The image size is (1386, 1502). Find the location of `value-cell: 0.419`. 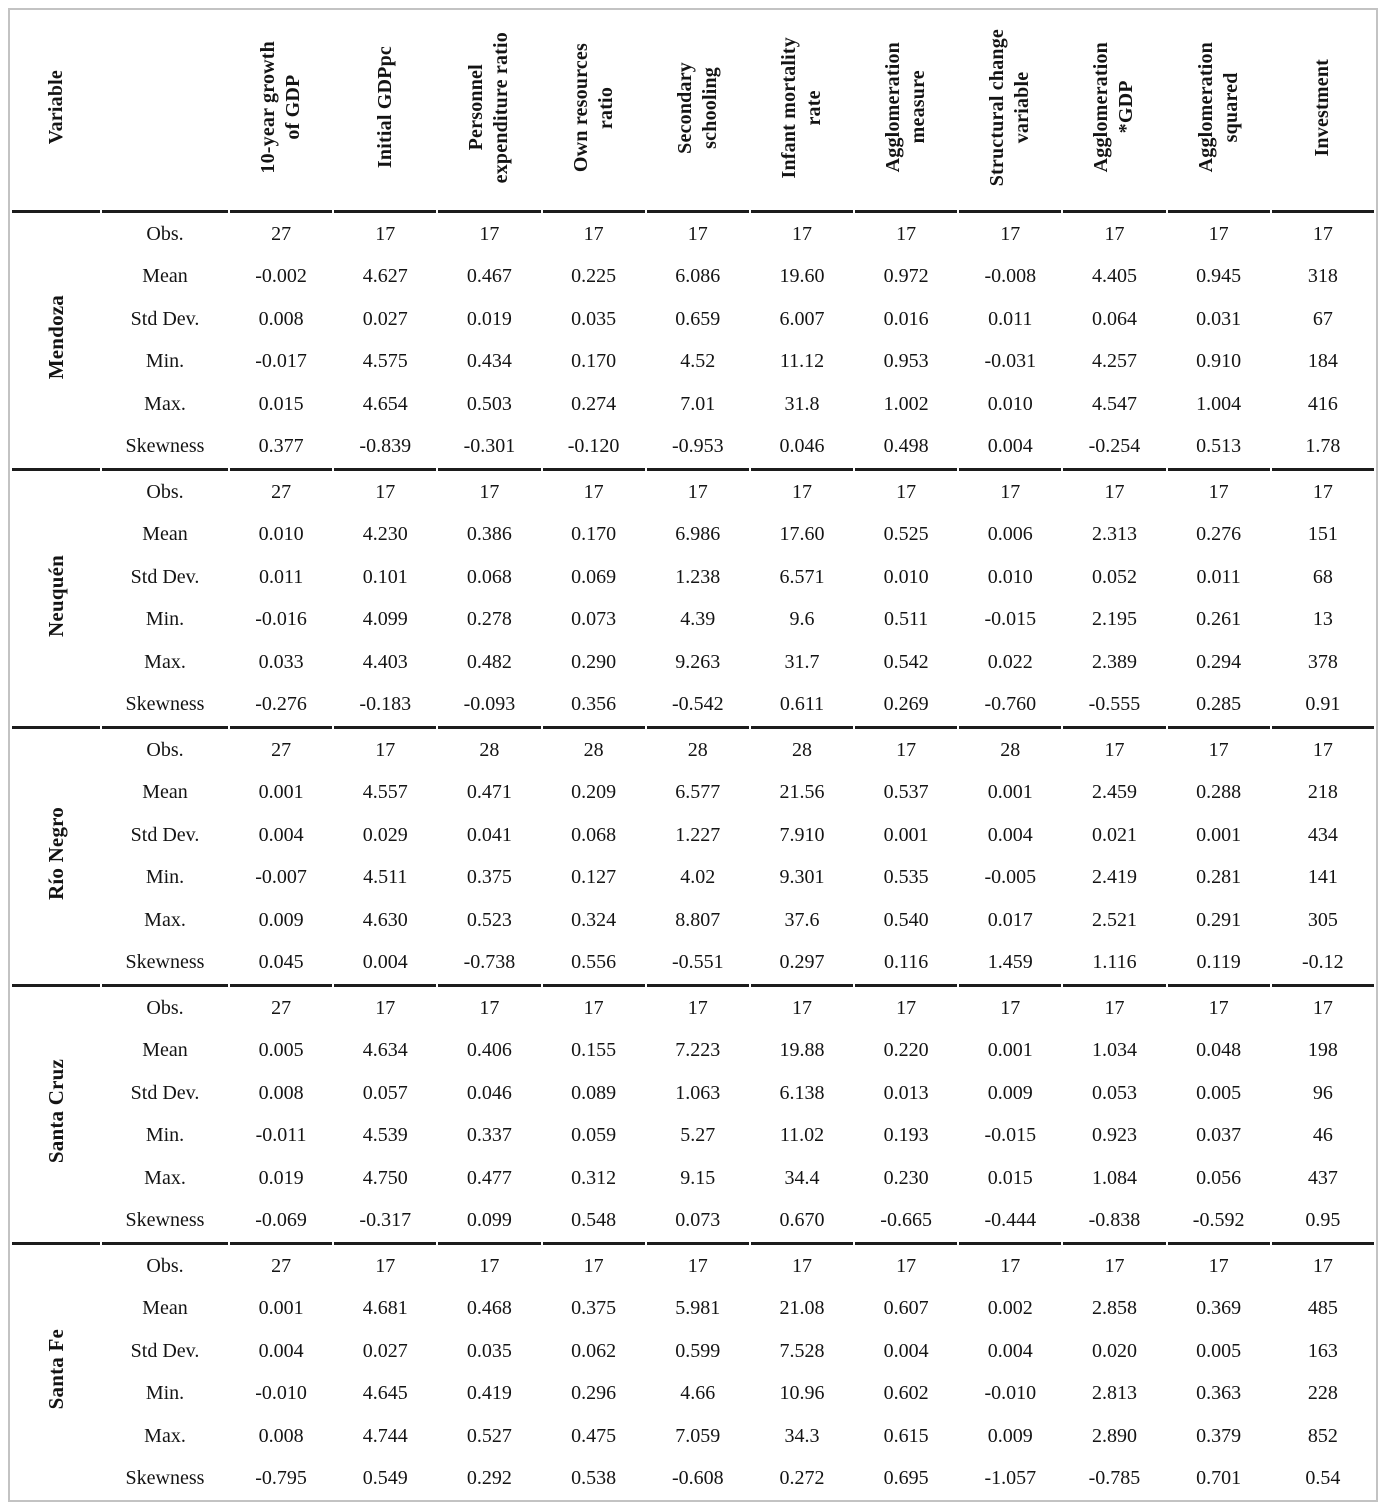

value-cell: 0.419 is located at coordinates (489, 1393).